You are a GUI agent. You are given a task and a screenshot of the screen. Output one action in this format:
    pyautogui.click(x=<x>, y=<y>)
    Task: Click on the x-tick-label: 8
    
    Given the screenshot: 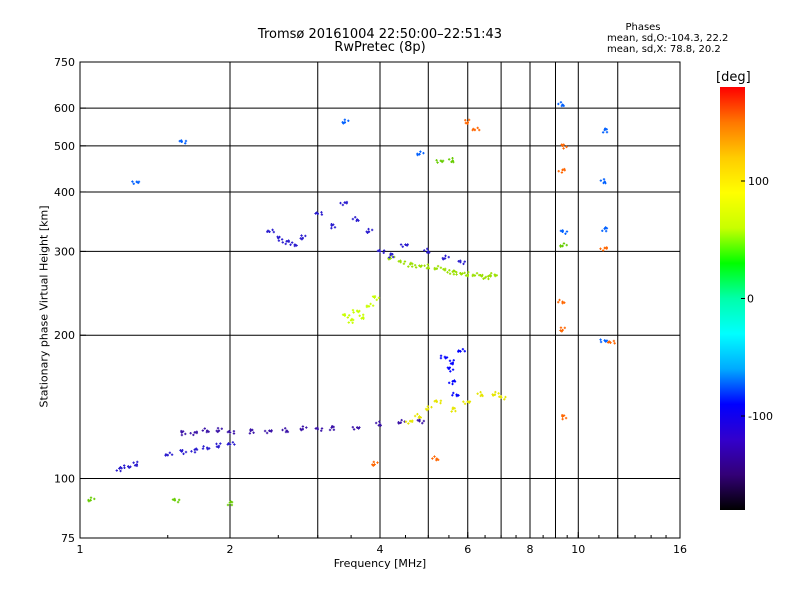 What is the action you would take?
    pyautogui.click(x=530, y=549)
    